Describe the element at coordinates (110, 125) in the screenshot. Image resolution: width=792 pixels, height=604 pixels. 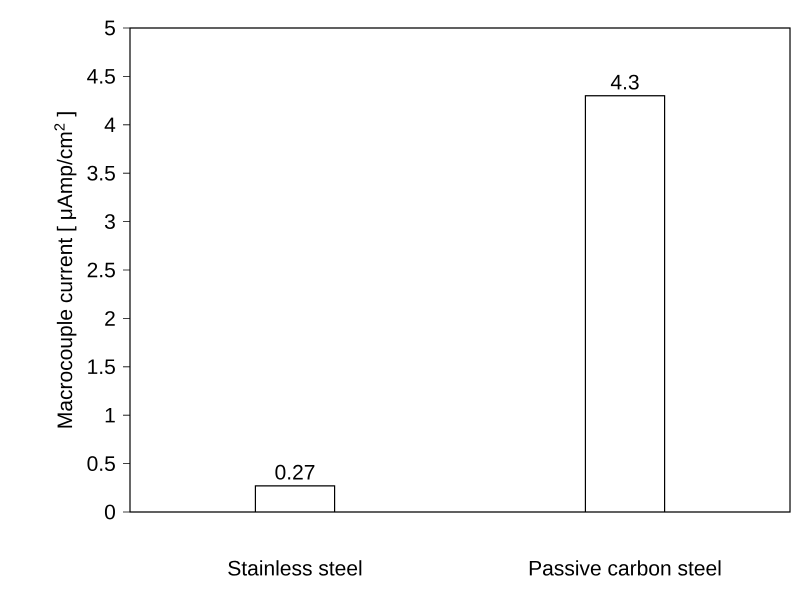
I see `y-tick-label: 4` at that location.